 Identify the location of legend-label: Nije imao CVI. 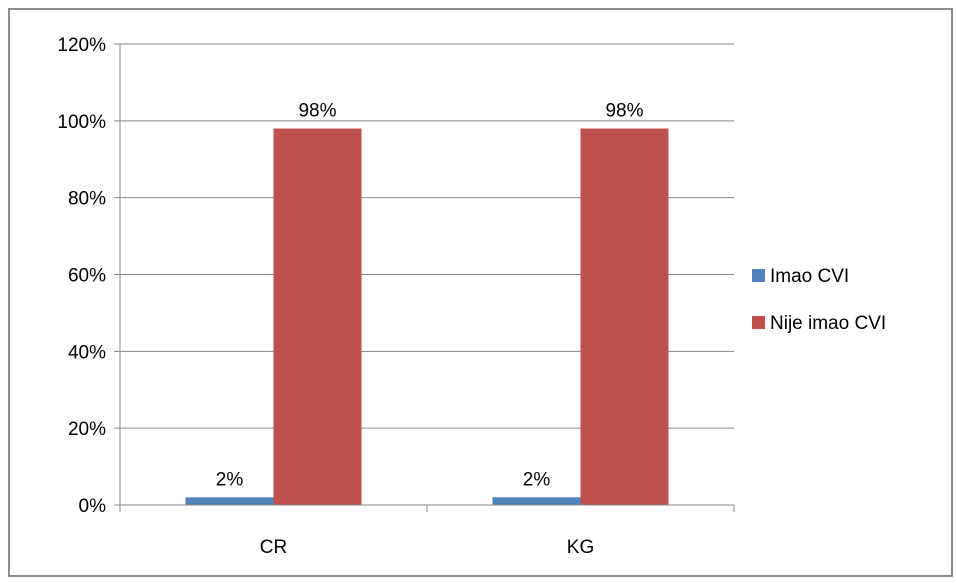
(828, 323).